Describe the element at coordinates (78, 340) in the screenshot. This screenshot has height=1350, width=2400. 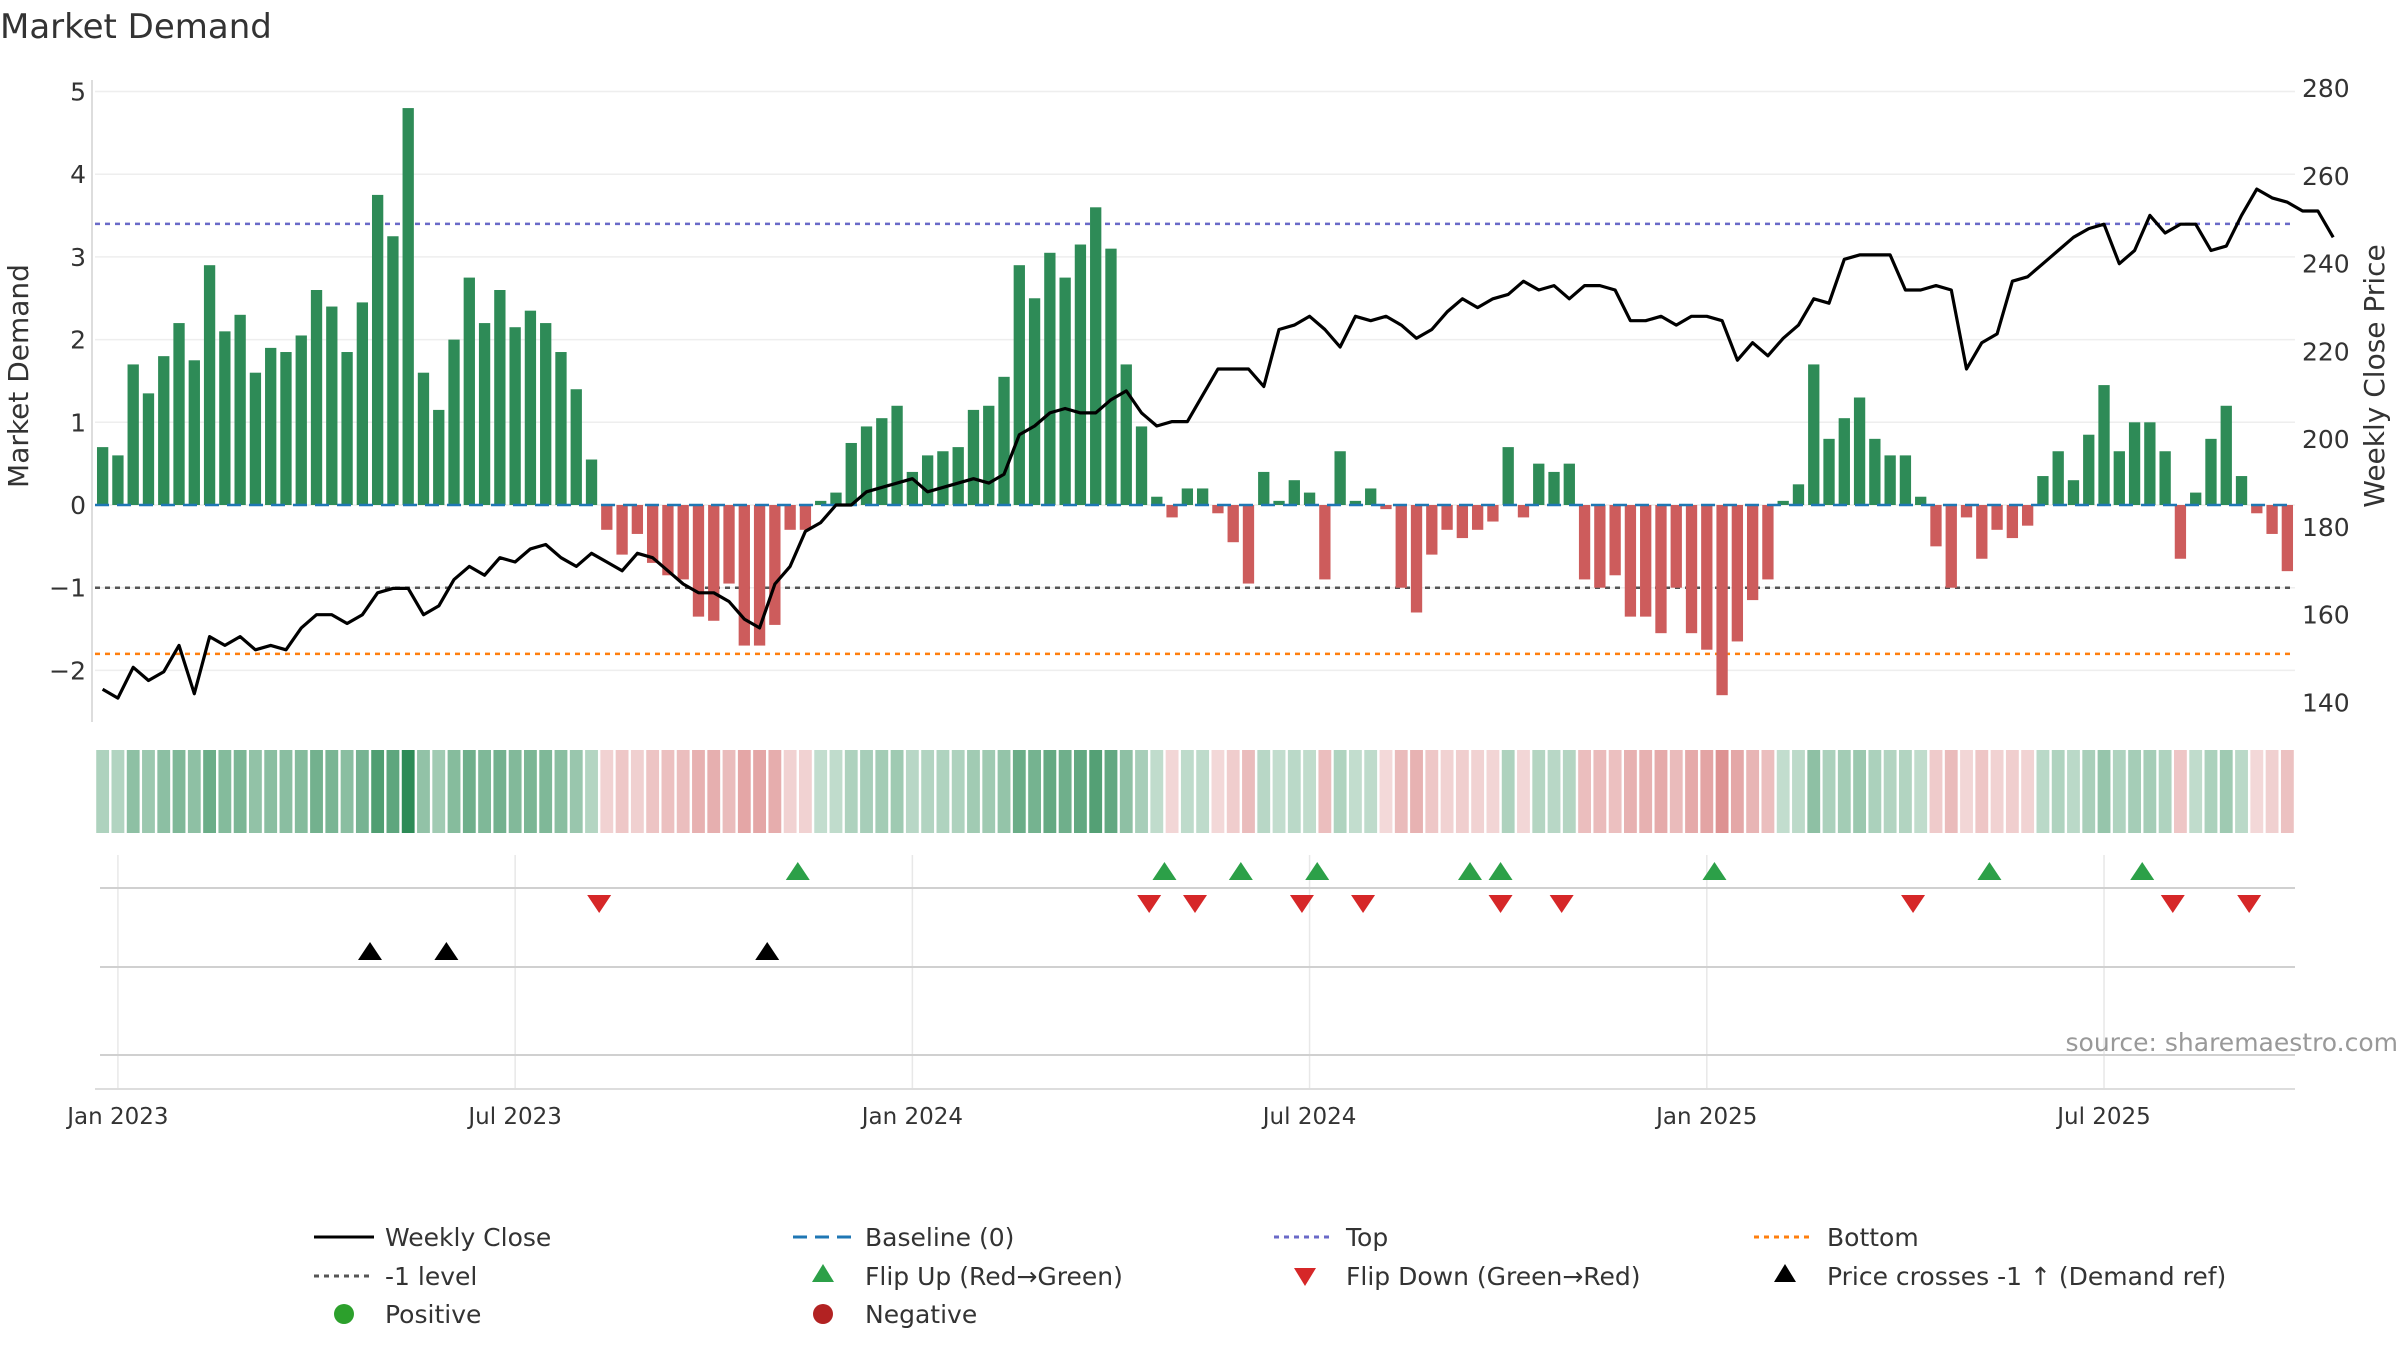
I see `left-tick-label: 2` at that location.